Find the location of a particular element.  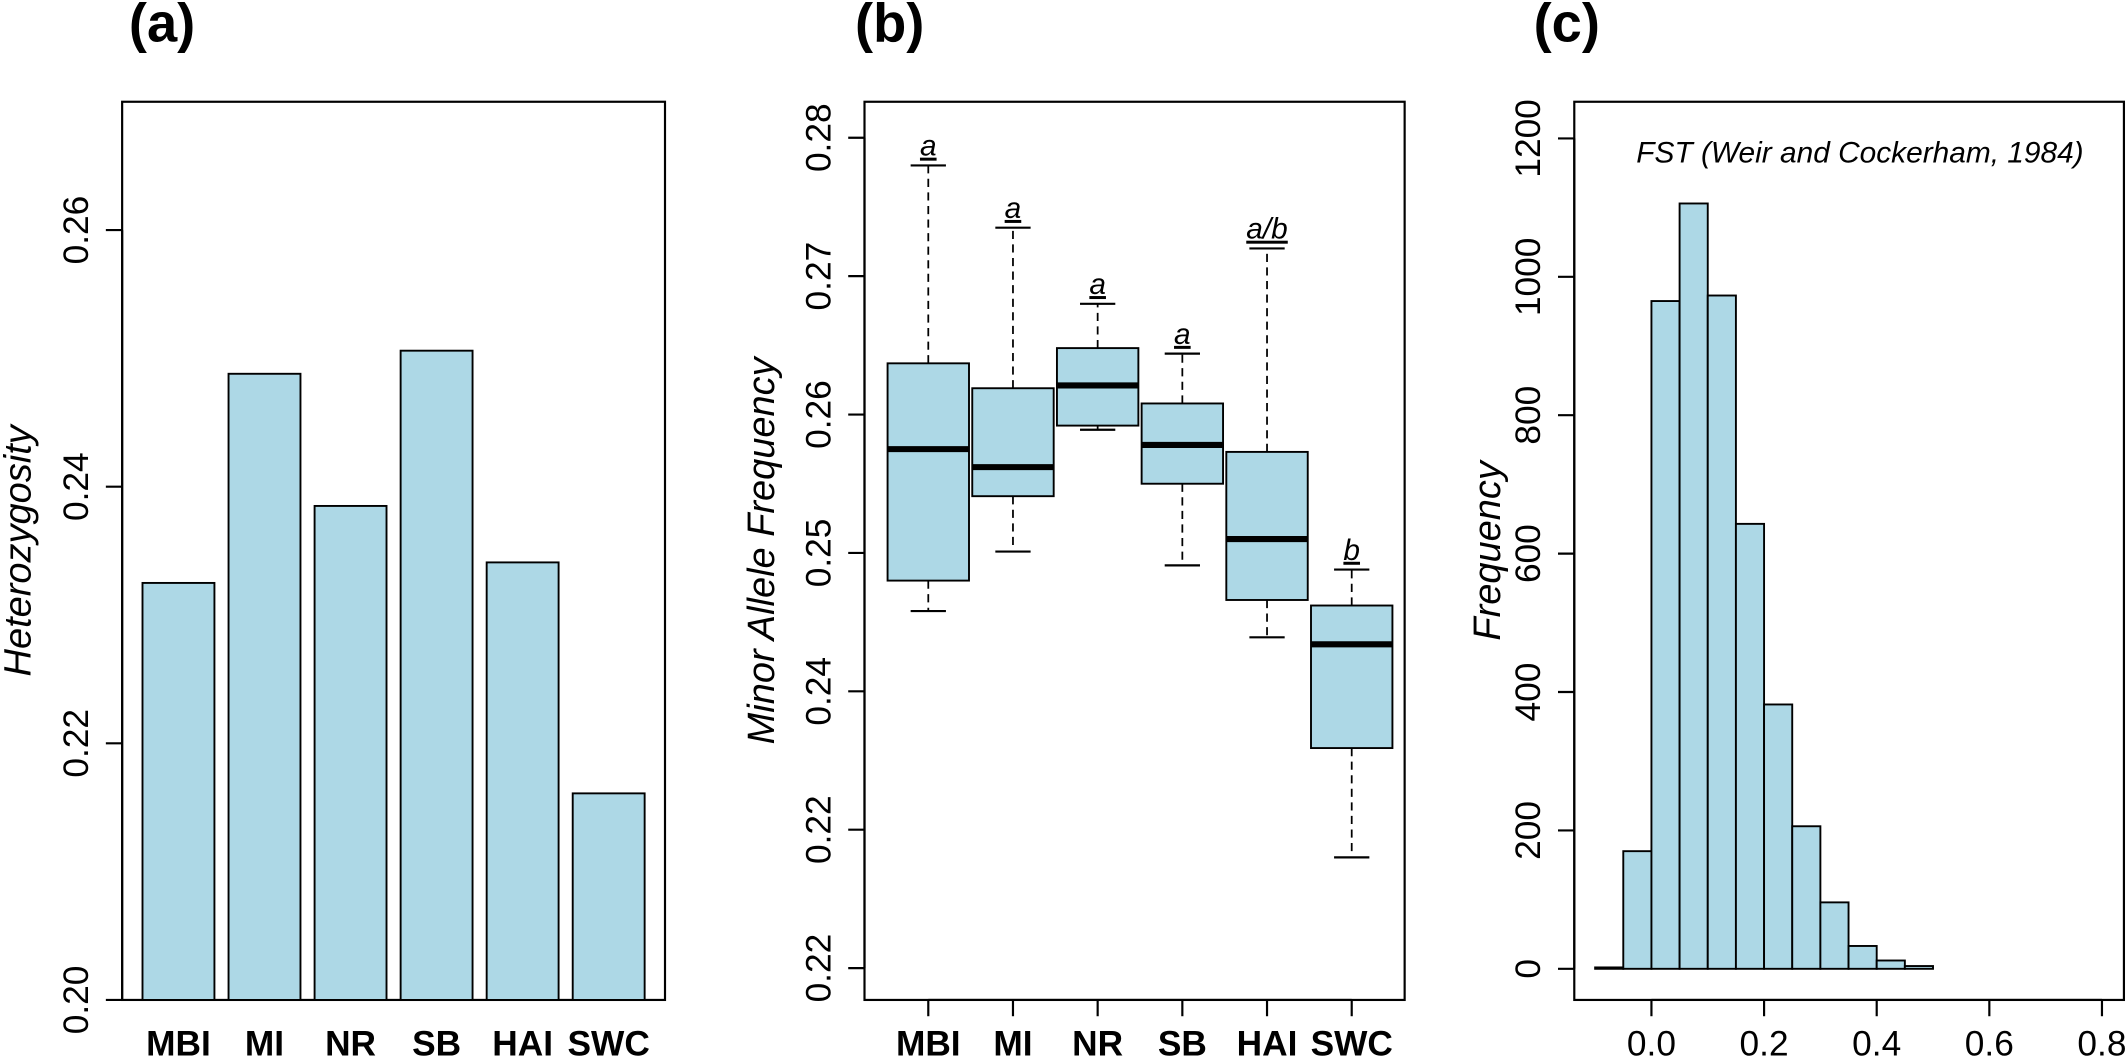

annotation: a/b is located at coordinates (1267, 229).